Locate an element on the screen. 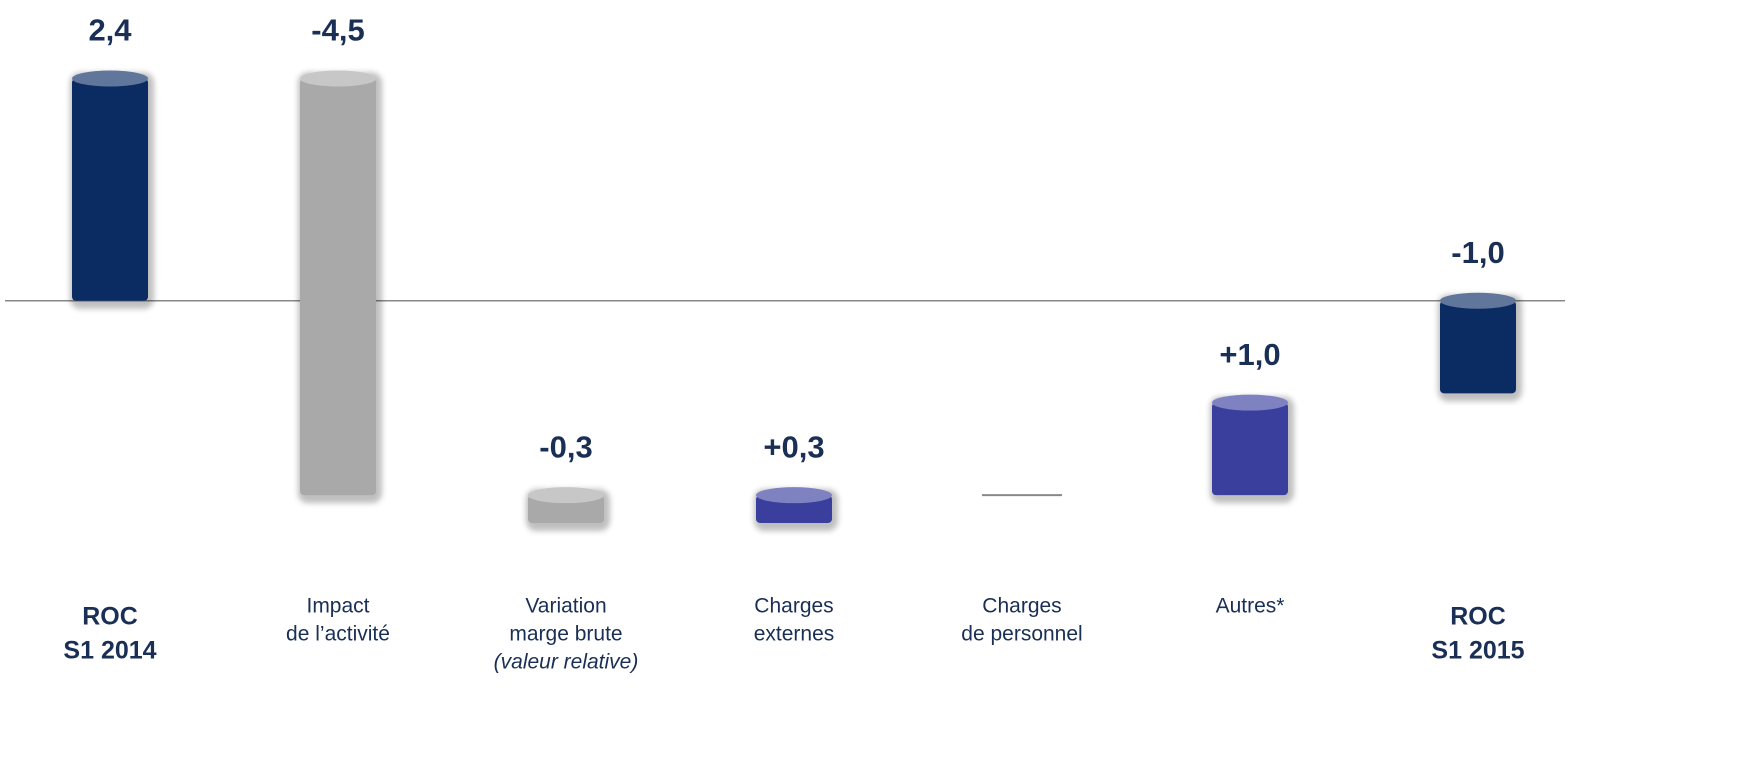 The height and width of the screenshot is (759, 1757). value-label: -0,3 is located at coordinates (565, 446).